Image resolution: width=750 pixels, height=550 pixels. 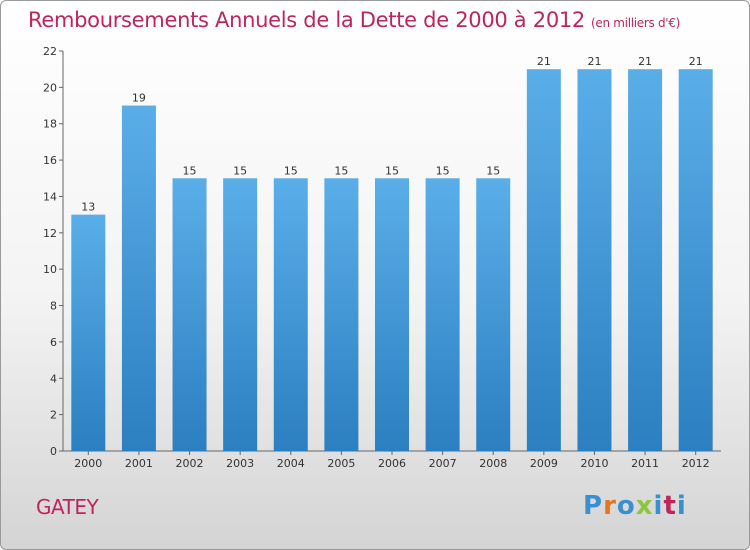 I want to click on y-tick-label: 4, so click(x=53, y=378).